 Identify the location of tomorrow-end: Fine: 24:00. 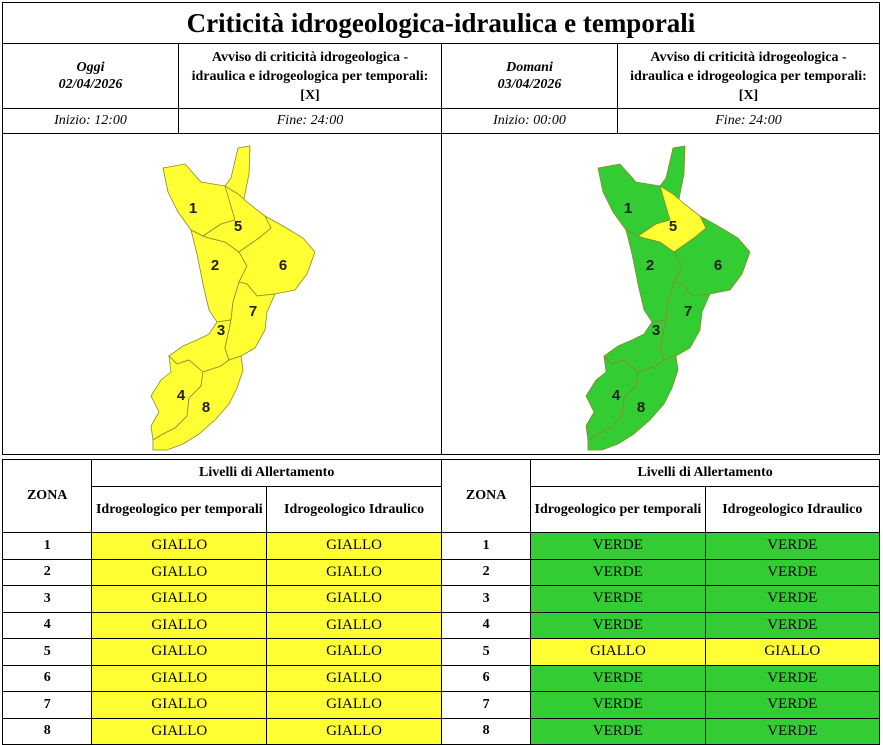
(748, 121).